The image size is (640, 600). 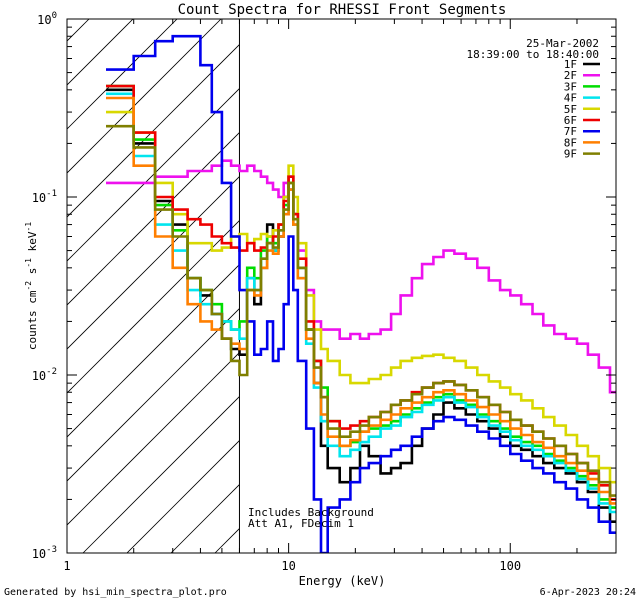 What do you see at coordinates (570, 131) in the screenshot?
I see `legend-label-7f: 7F` at bounding box center [570, 131].